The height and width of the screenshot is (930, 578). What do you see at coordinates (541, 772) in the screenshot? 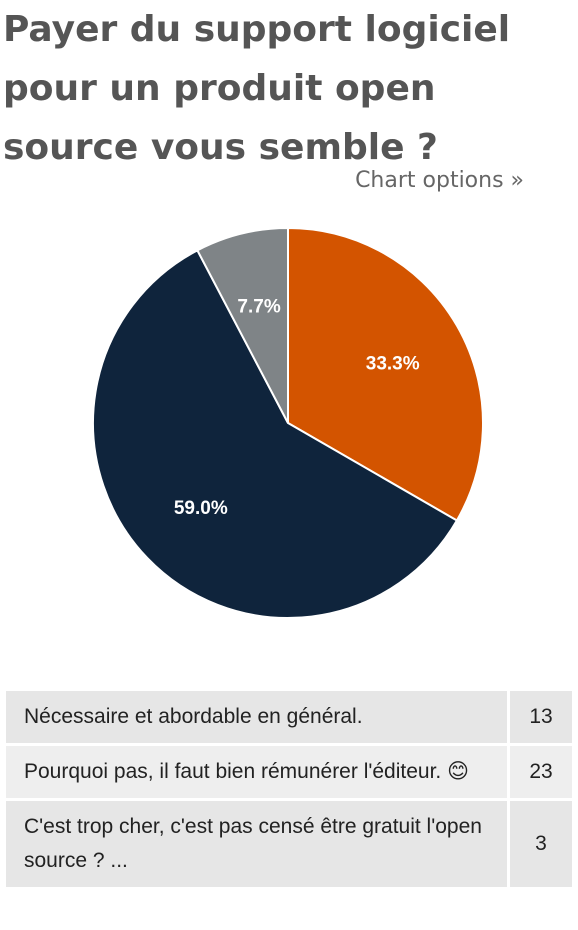
I see `answer-count: 23` at bounding box center [541, 772].